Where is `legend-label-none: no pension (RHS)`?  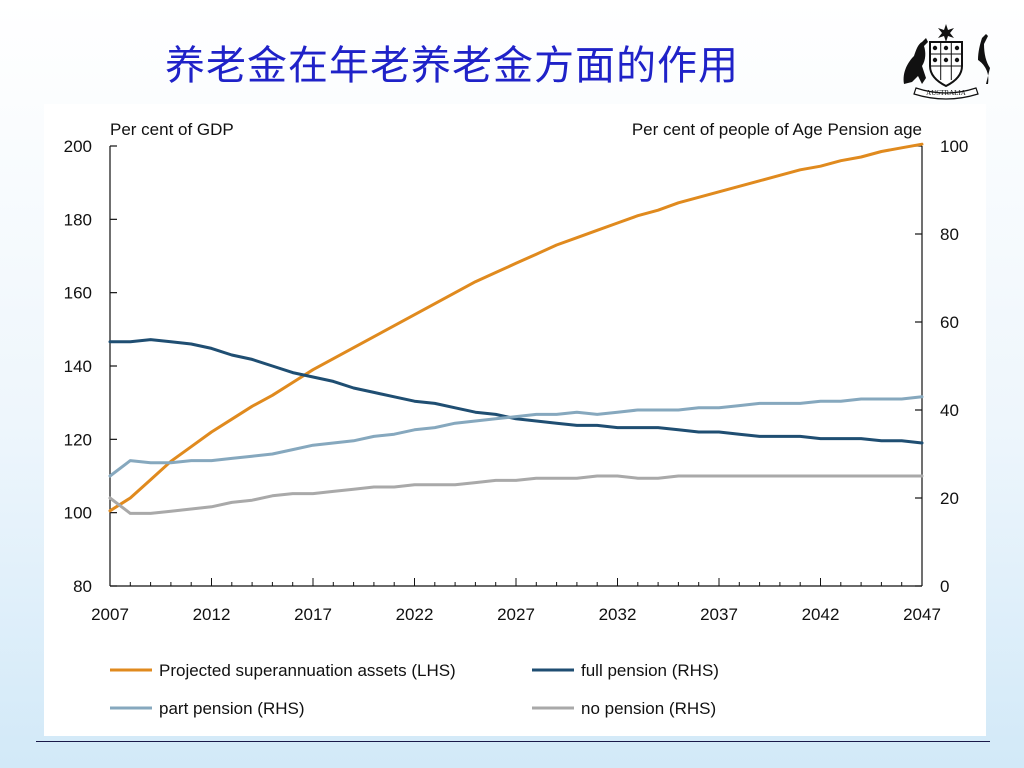
legend-label-none: no pension (RHS) is located at coordinates (648, 708).